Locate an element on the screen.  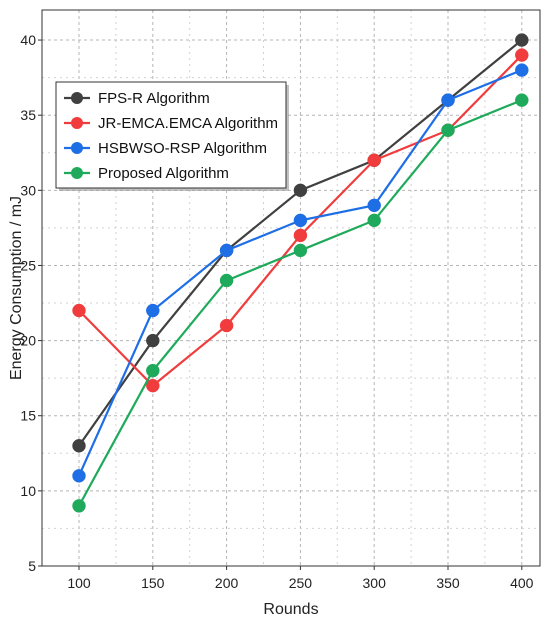
legend-label: JR-EMCA.EMCA Algorithm is located at coordinates (188, 123).